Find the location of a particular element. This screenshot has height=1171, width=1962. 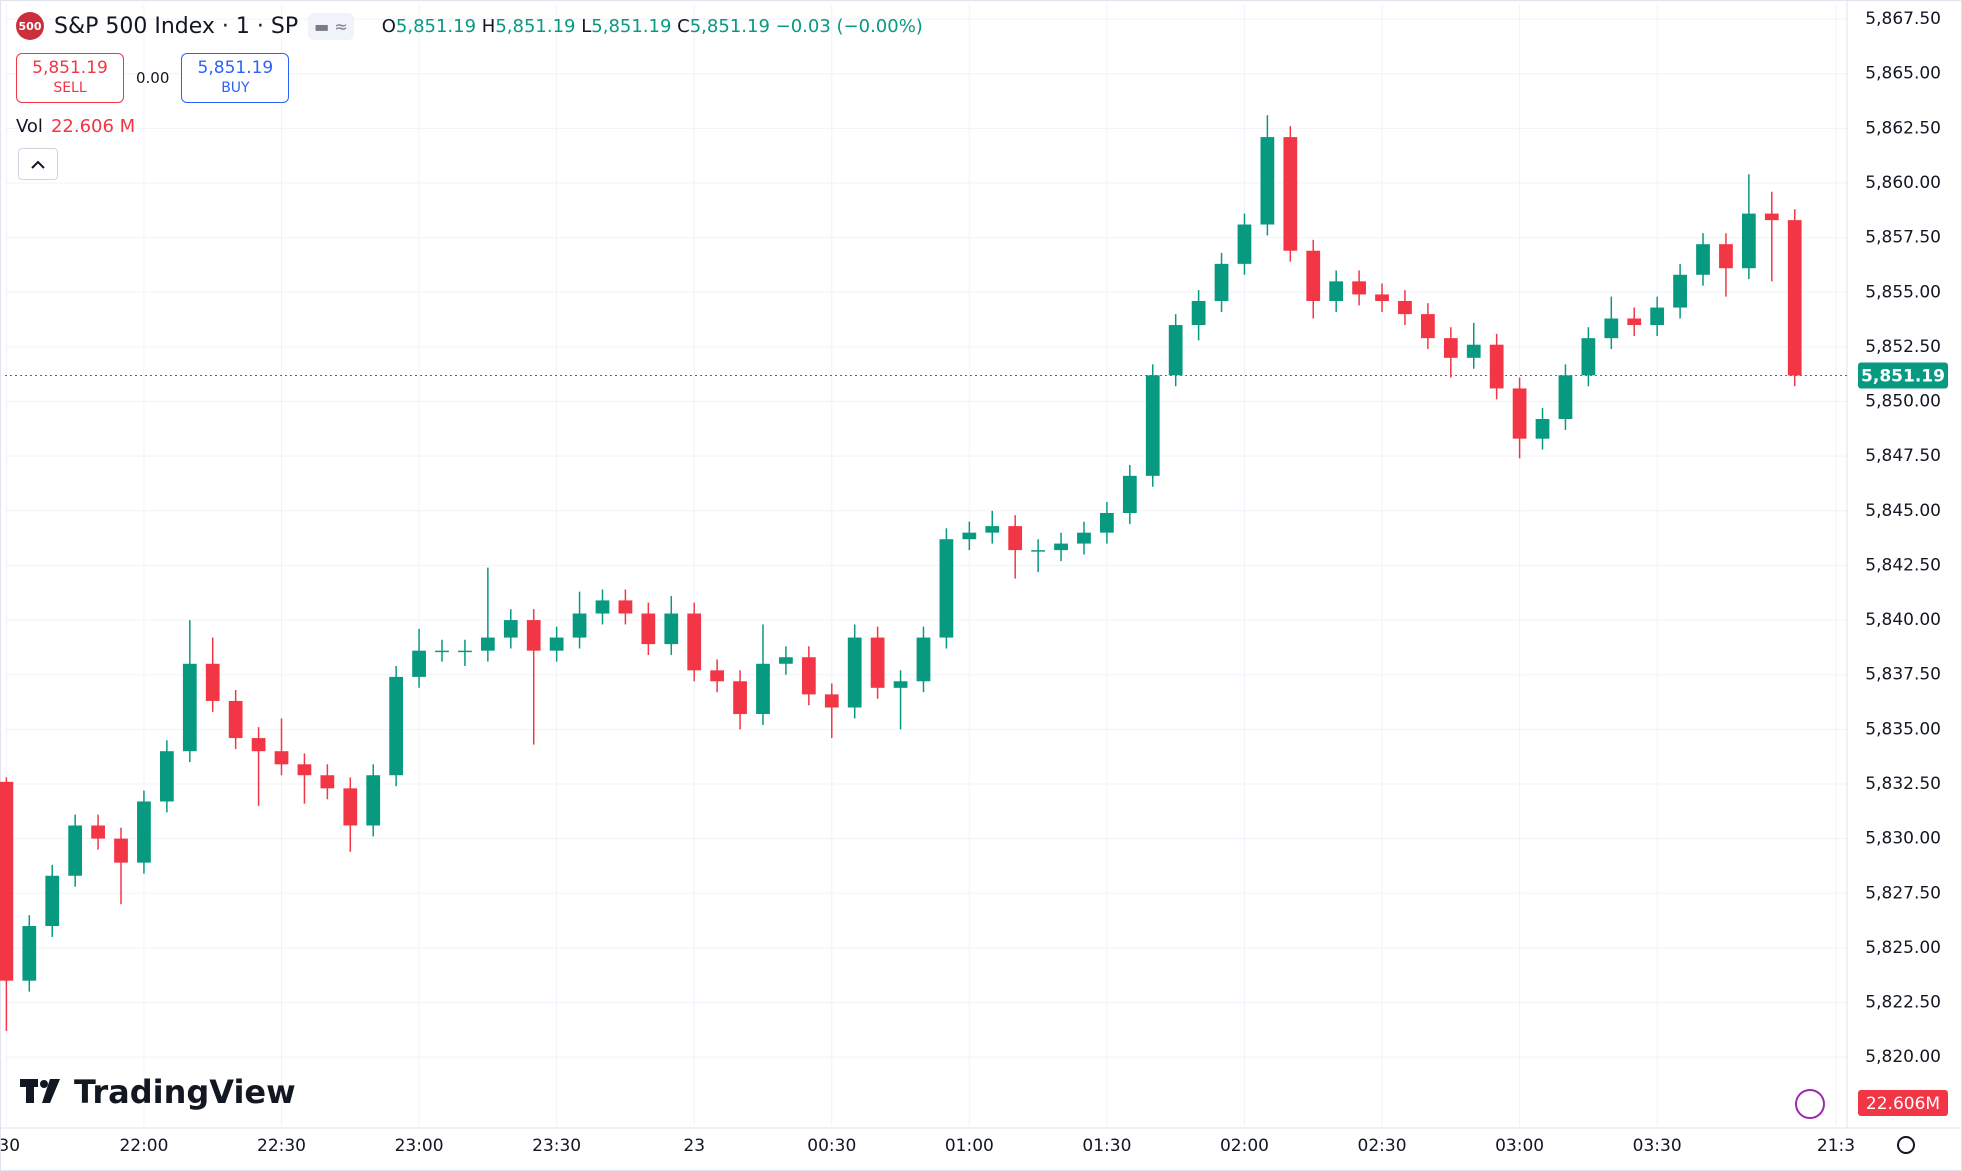

y-tick-label: 5,852.50 is located at coordinates (1903, 347).